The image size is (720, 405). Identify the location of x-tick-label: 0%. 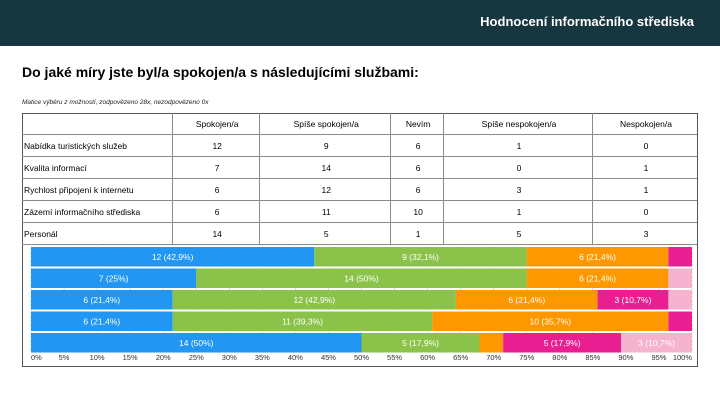
(36, 357).